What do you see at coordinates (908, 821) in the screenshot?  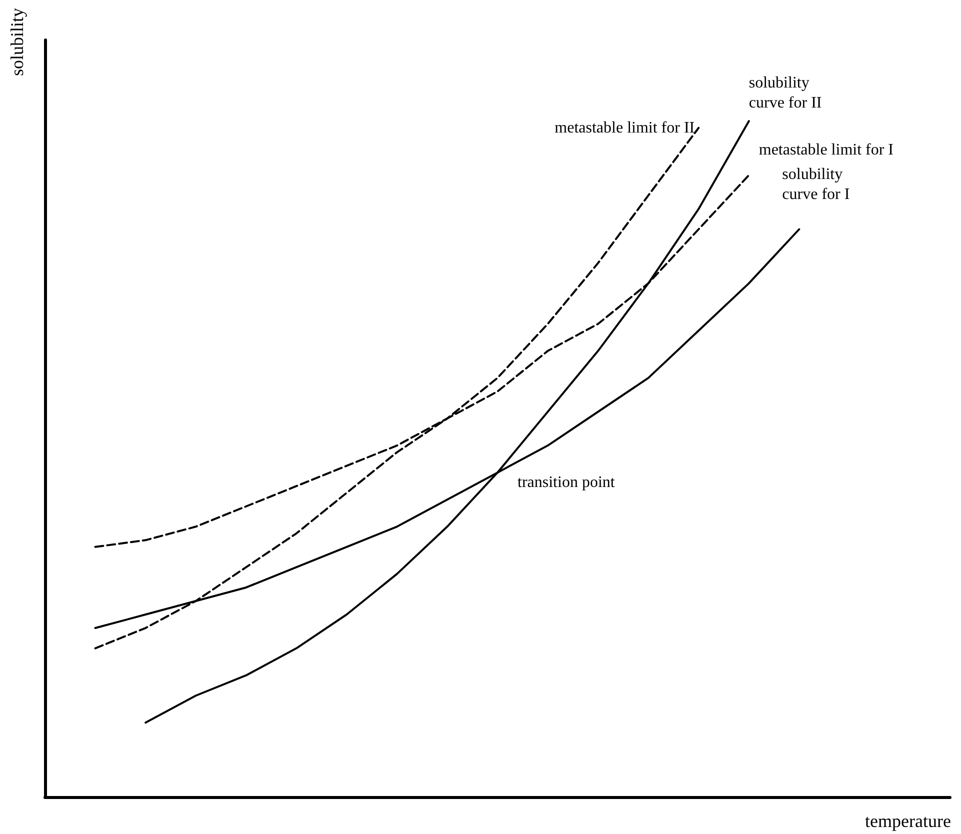 I see `x-axis-title: temperature` at bounding box center [908, 821].